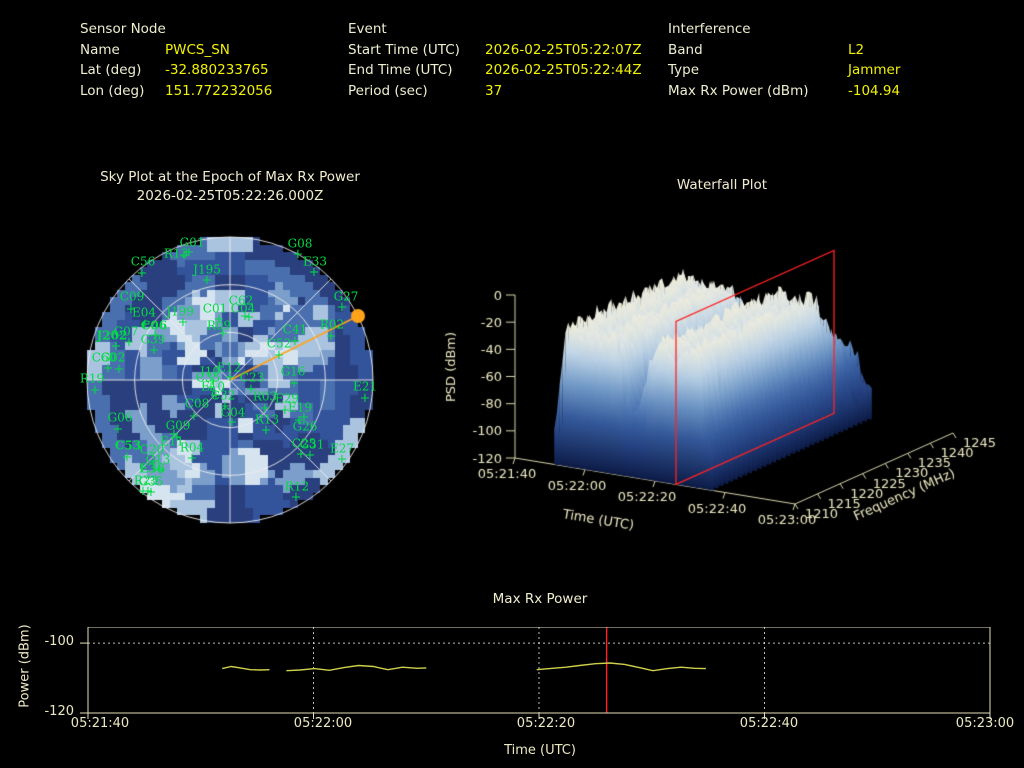 This screenshot has width=1024, height=768. What do you see at coordinates (874, 91) in the screenshot?
I see `max-rx-power-value: -104.94` at bounding box center [874, 91].